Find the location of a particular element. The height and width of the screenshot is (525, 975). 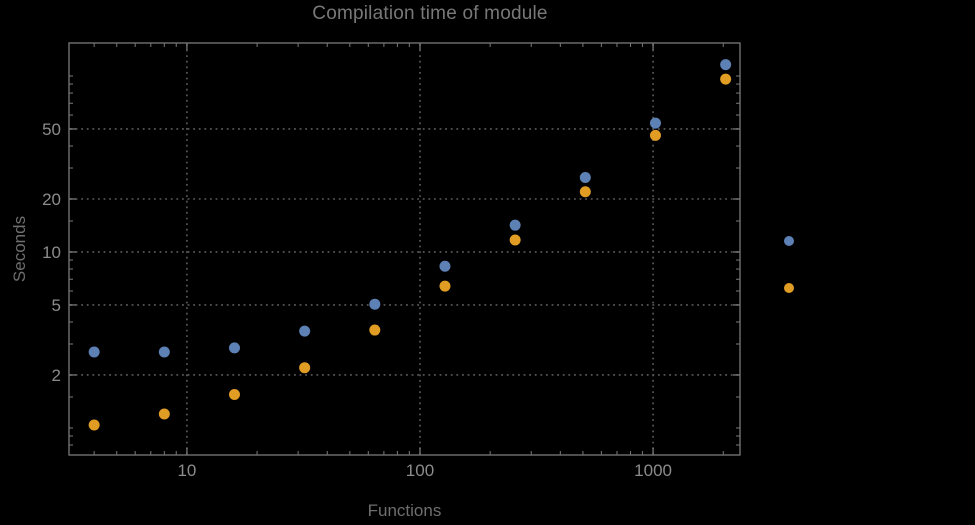

y-tick-label: 20 is located at coordinates (51, 199).